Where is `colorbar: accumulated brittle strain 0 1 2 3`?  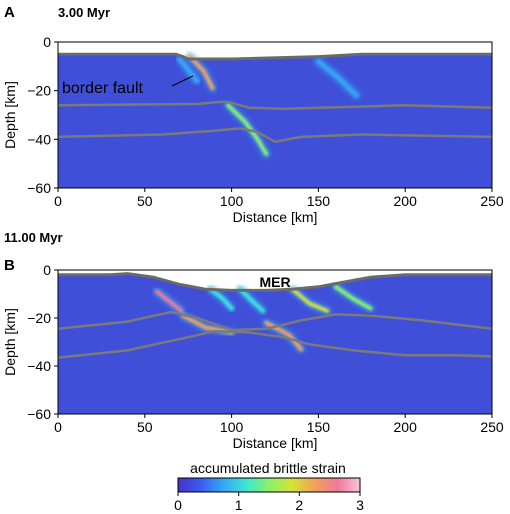
colorbar: accumulated brittle strain 0 1 2 3 is located at coordinates (269, 486).